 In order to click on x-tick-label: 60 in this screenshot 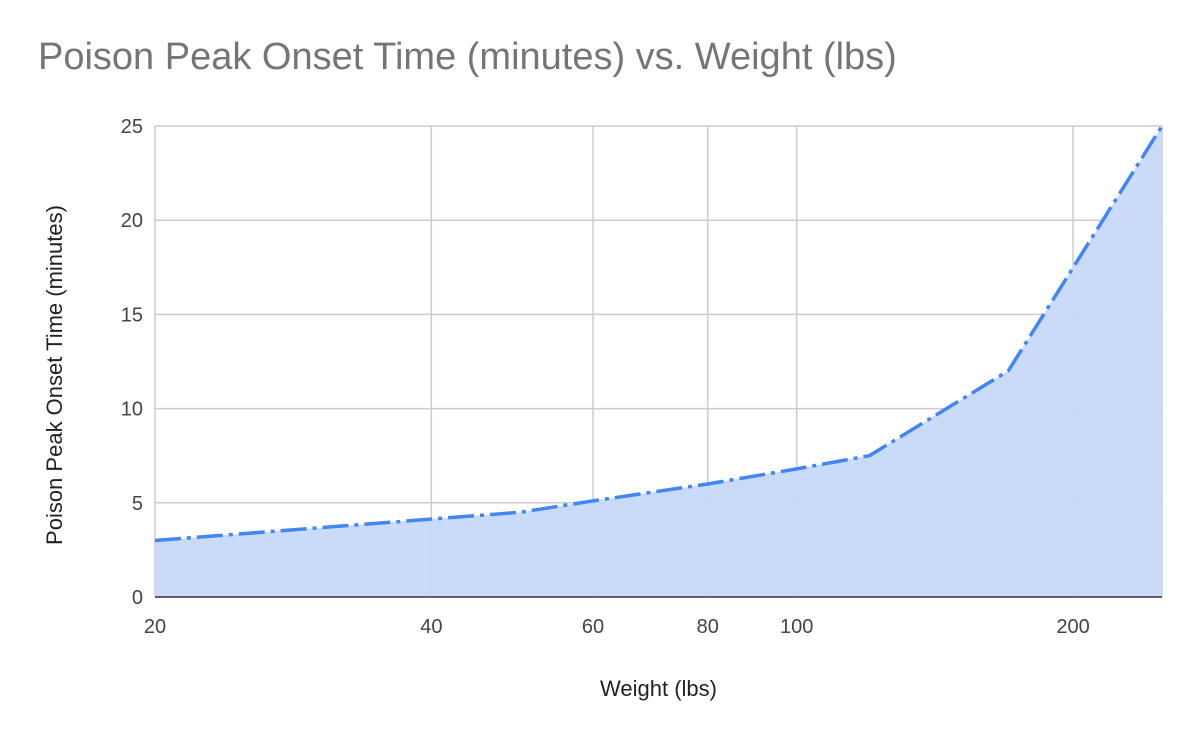, I will do `click(593, 627)`.